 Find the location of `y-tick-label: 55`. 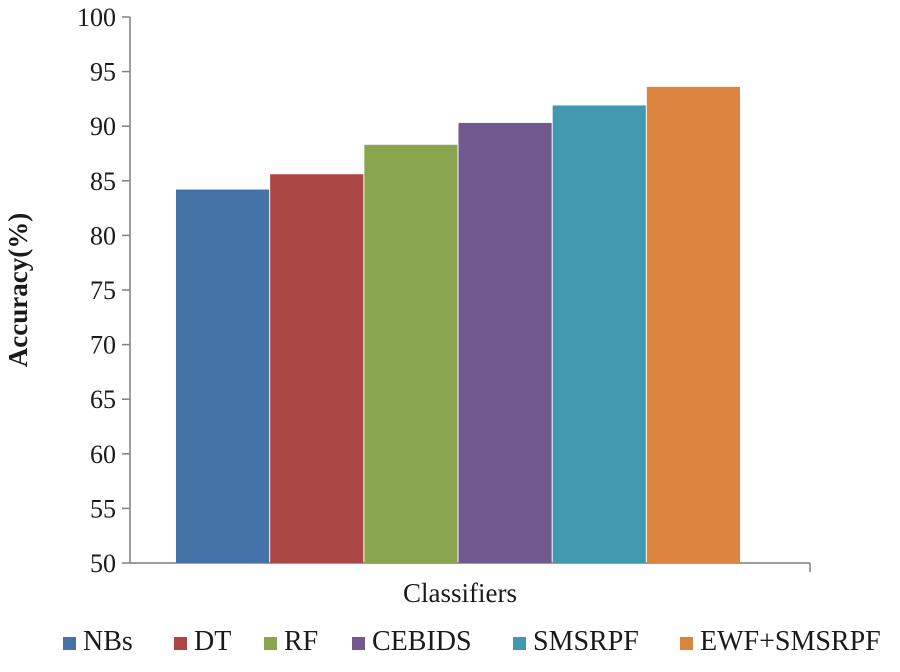

y-tick-label: 55 is located at coordinates (103, 508).